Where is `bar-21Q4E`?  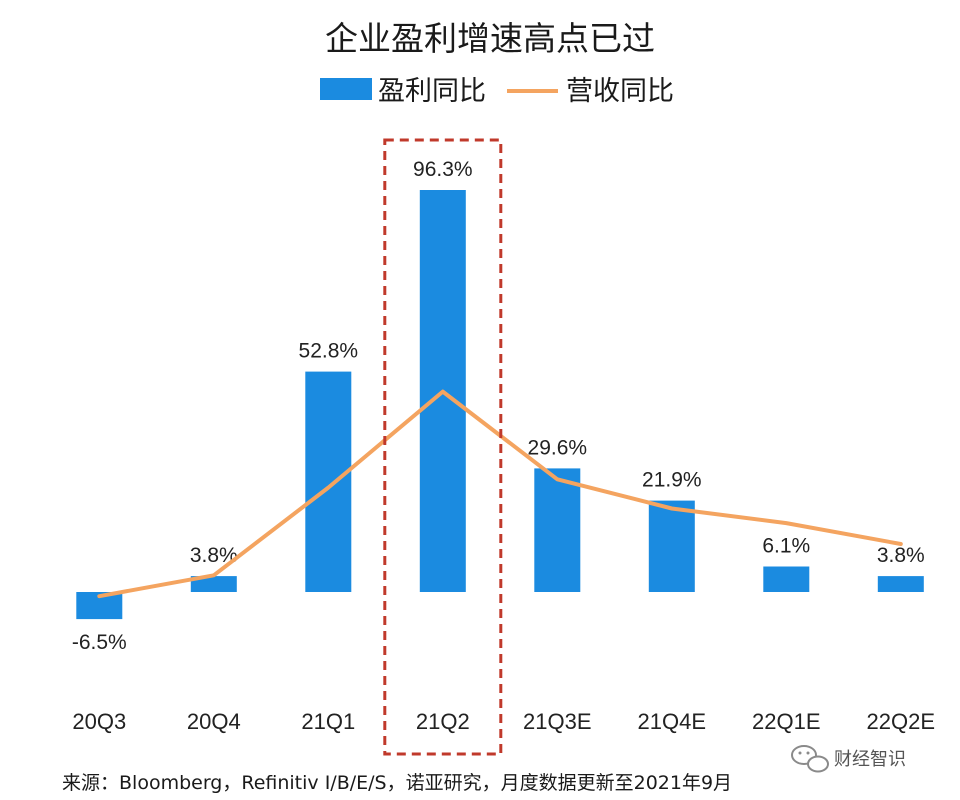 bar-21Q4E is located at coordinates (671, 546).